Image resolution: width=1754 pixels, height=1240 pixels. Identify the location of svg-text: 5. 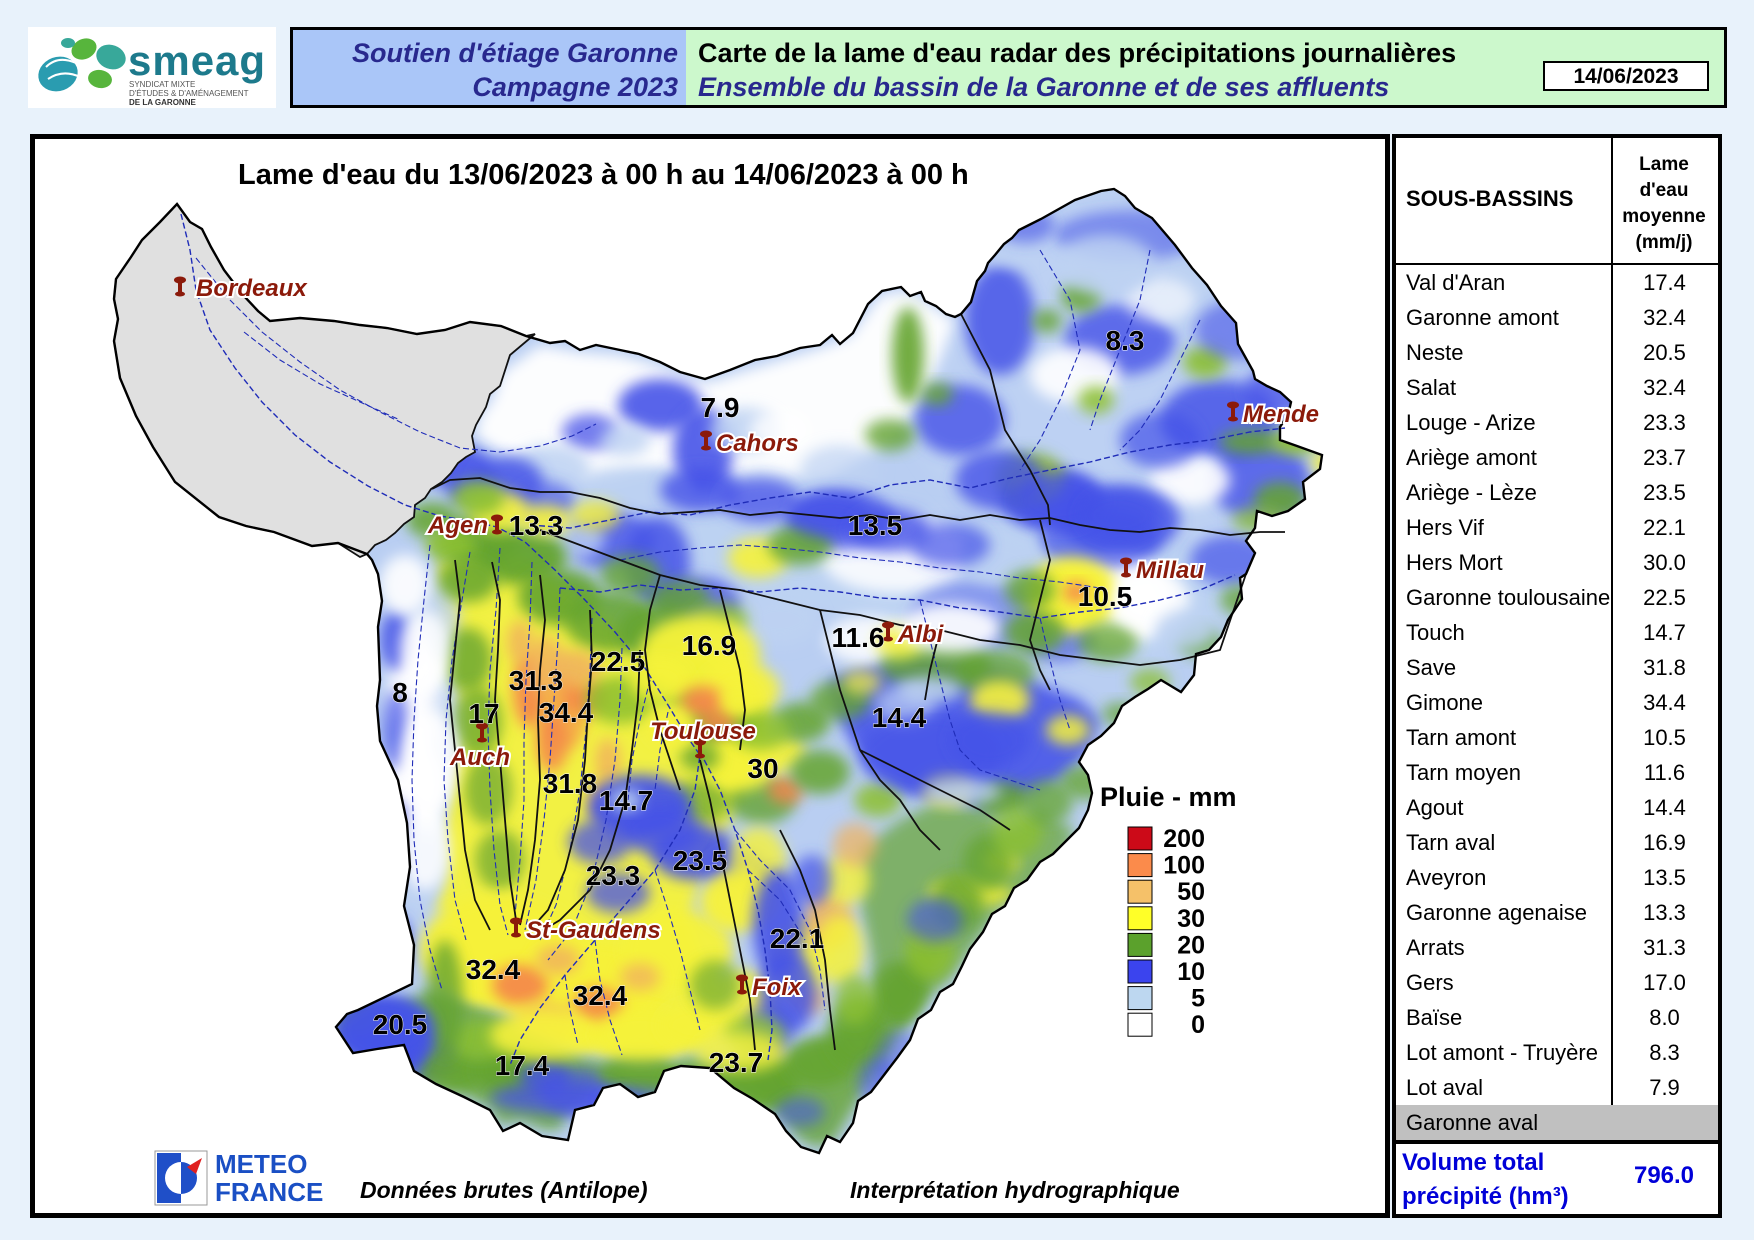
(1198, 999).